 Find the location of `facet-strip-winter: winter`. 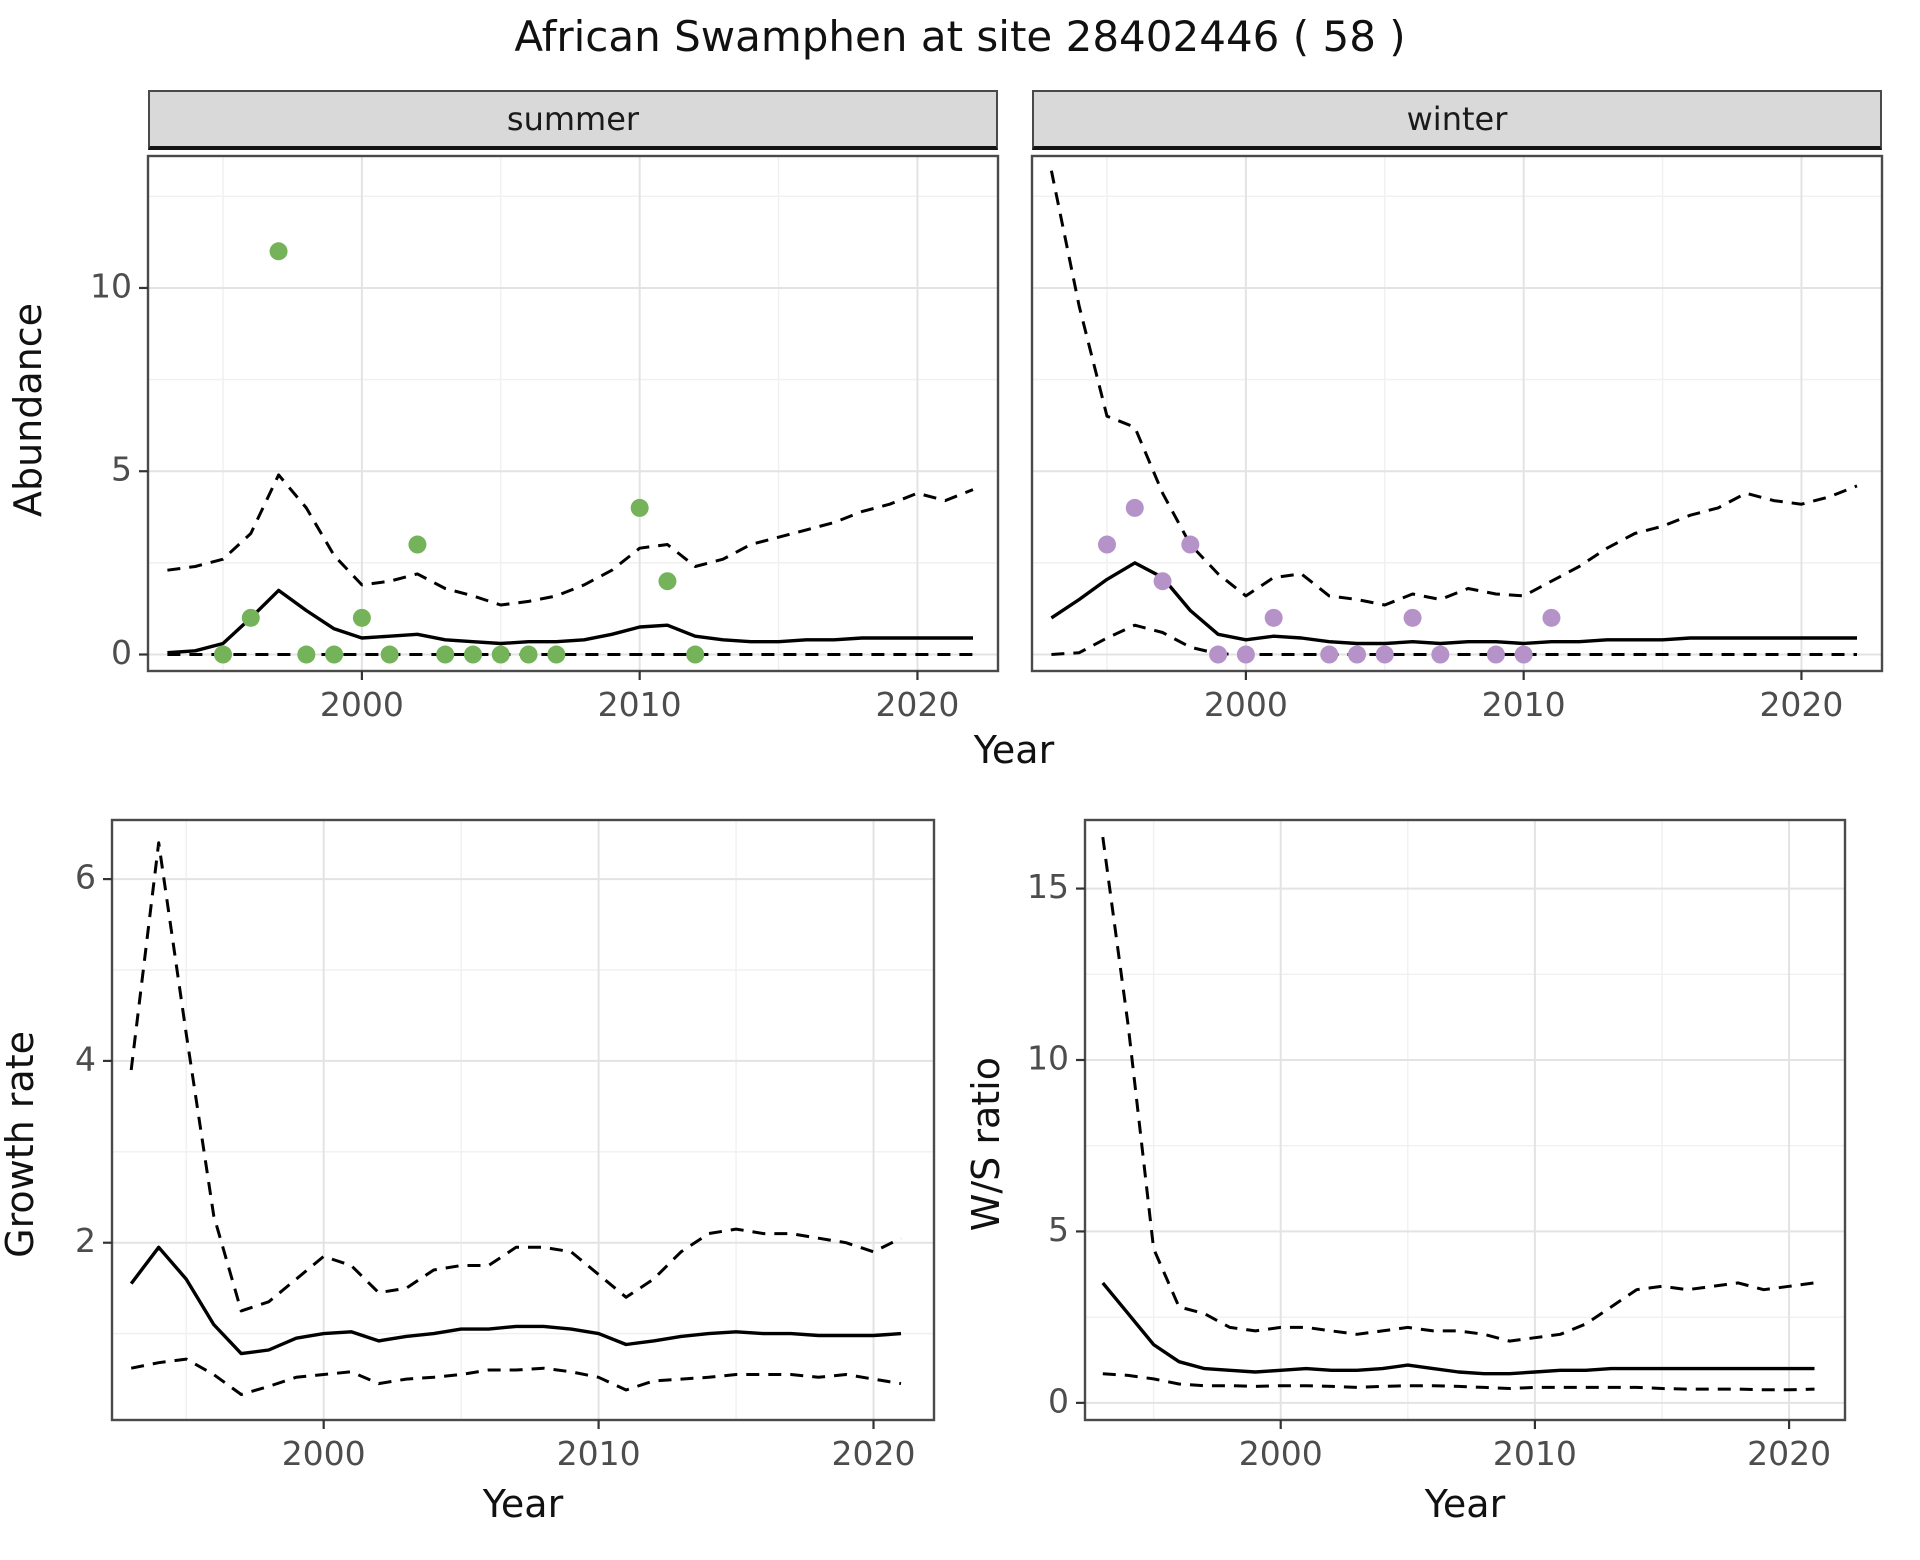

facet-strip-winter: winter is located at coordinates (1457, 120).